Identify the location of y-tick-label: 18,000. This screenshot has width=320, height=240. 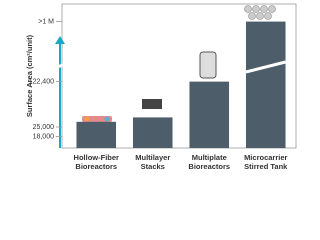
(44, 136).